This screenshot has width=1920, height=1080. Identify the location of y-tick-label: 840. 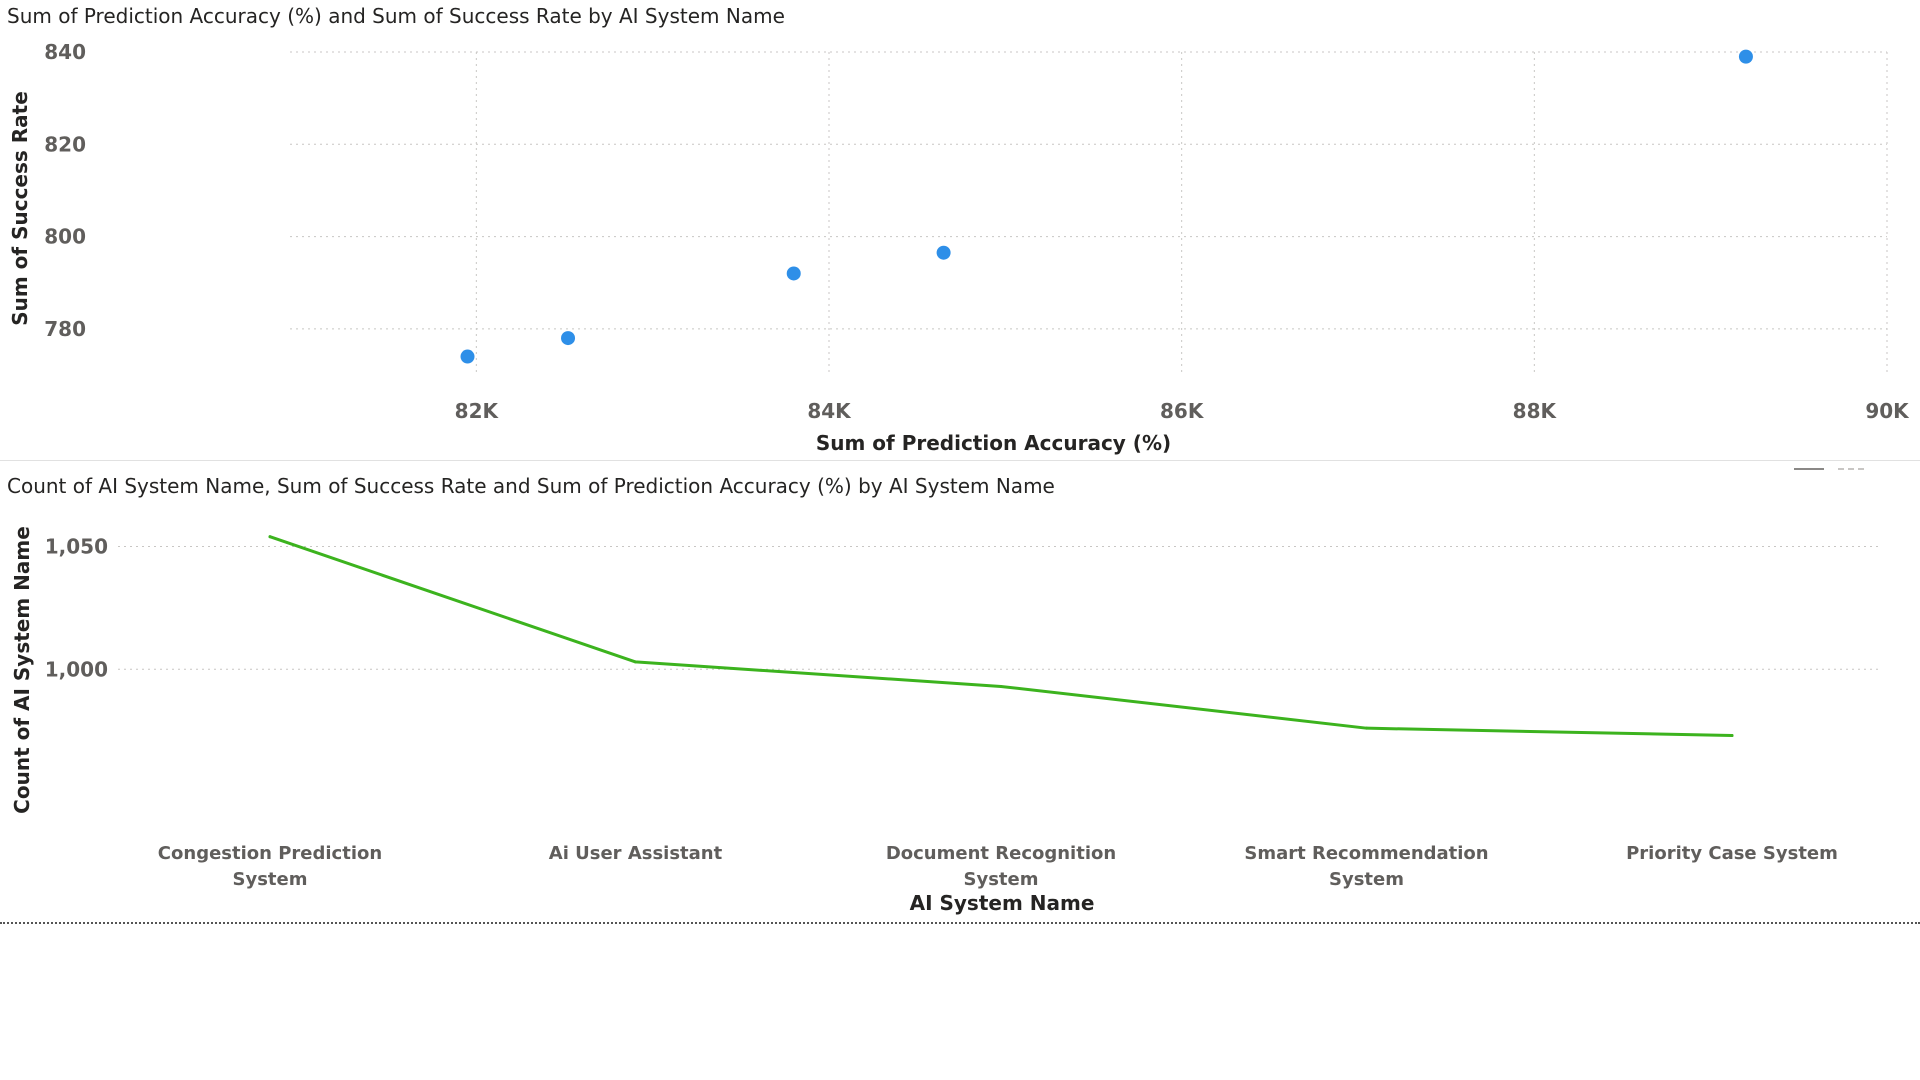
(65, 52).